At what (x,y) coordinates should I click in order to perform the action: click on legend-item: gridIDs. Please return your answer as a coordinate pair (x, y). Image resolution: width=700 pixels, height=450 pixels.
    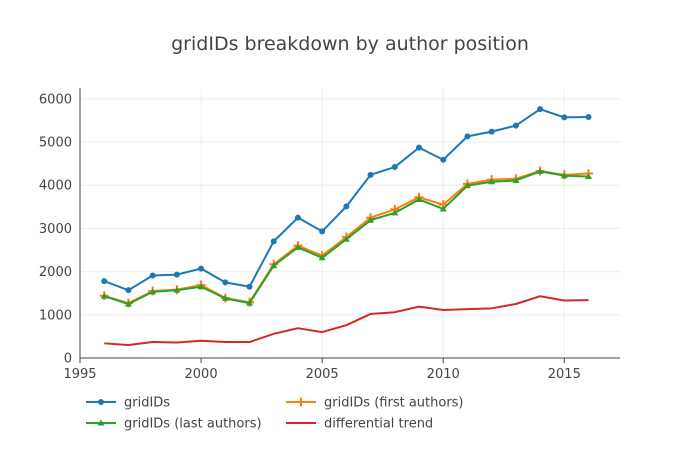
    Looking at the image, I should click on (128, 403).